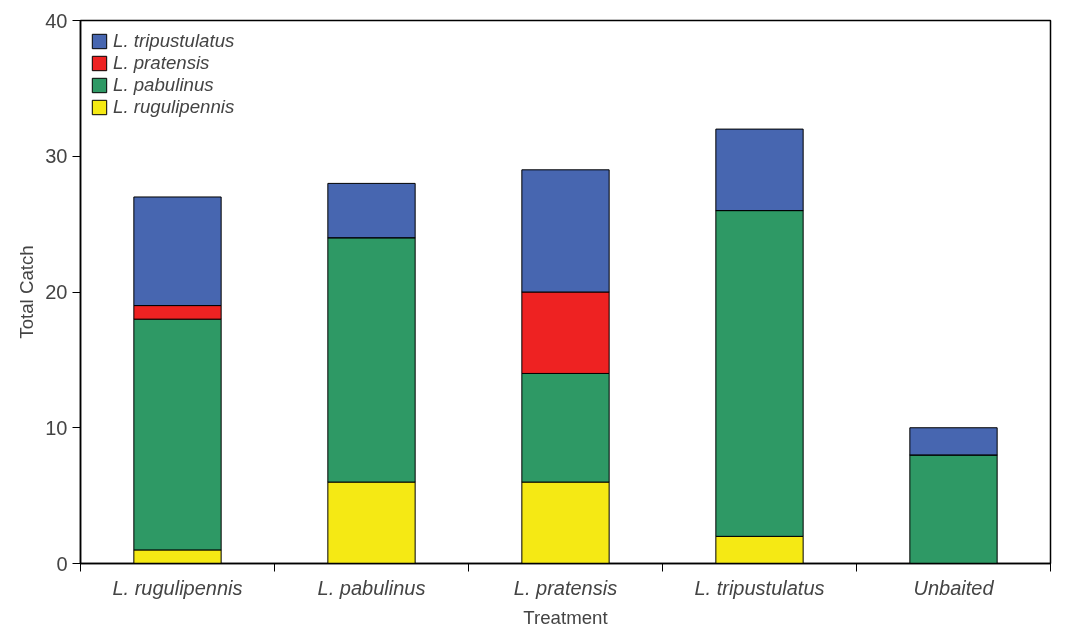  I want to click on legend-label: L. pratensis, so click(161, 63).